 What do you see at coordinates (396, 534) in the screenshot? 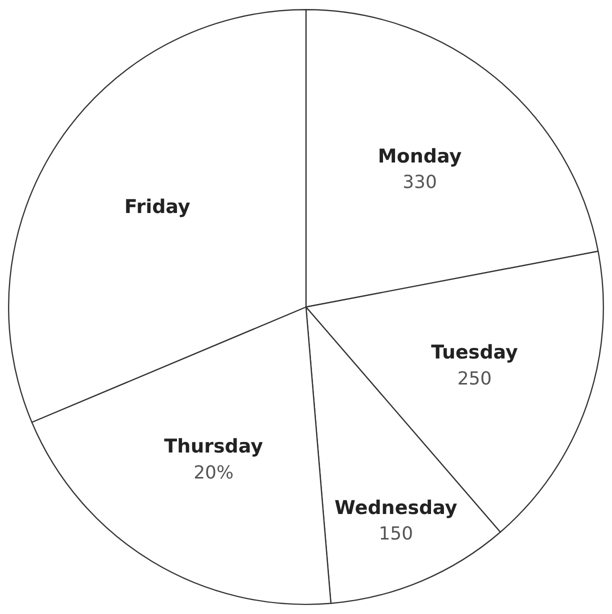
I see `data-label: 150` at bounding box center [396, 534].